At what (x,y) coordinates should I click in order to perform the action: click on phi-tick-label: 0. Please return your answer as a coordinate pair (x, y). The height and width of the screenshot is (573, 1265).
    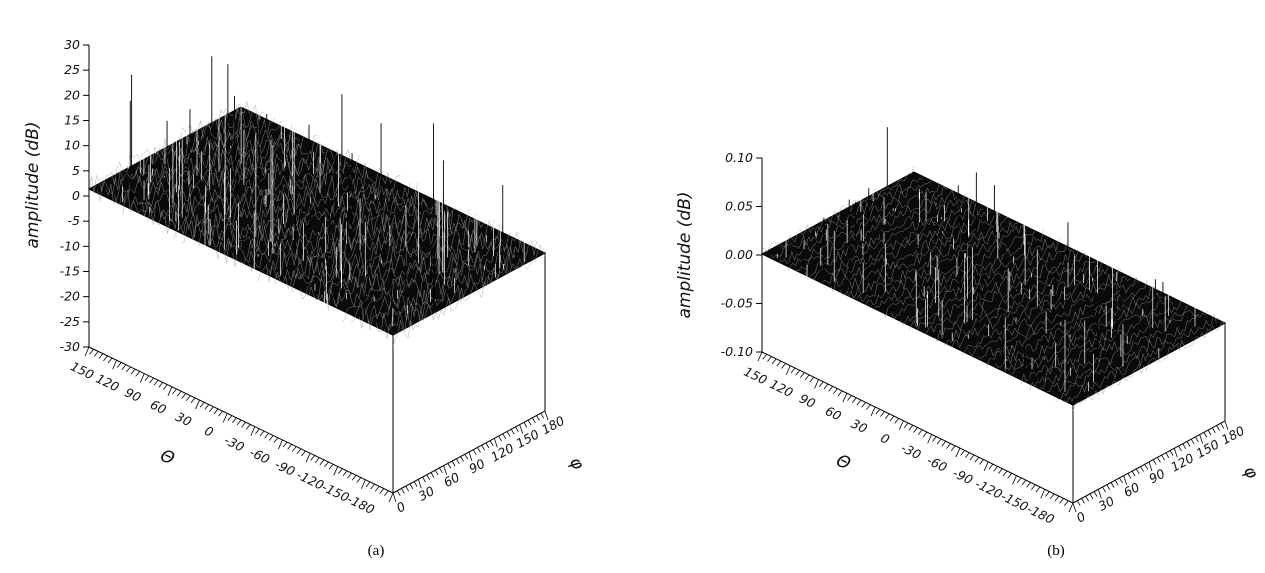
    Looking at the image, I should click on (1081, 517).